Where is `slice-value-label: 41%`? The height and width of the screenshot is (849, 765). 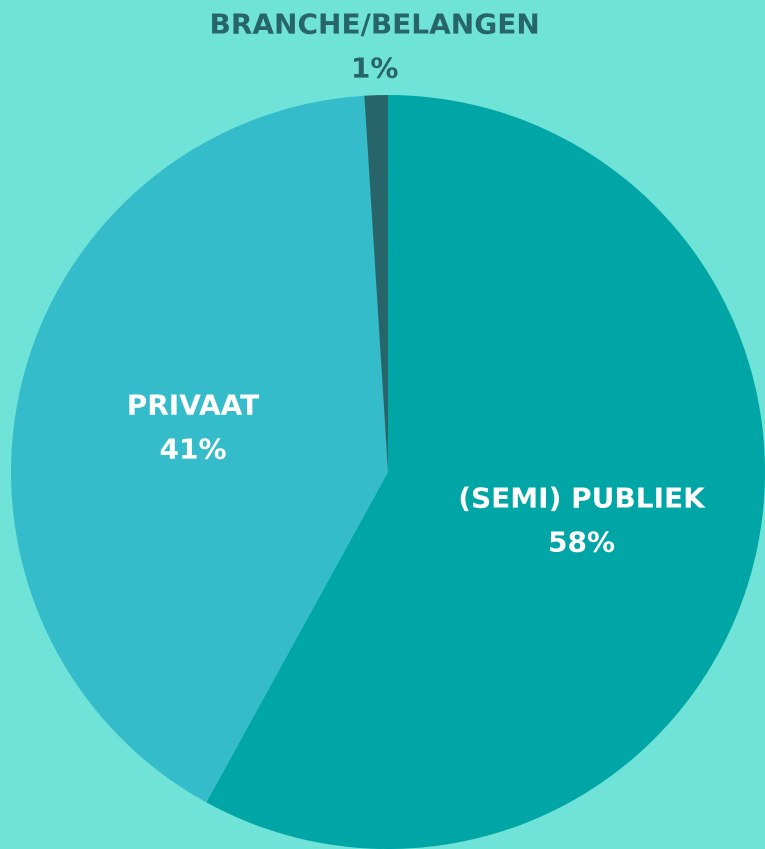 slice-value-label: 41% is located at coordinates (192, 448).